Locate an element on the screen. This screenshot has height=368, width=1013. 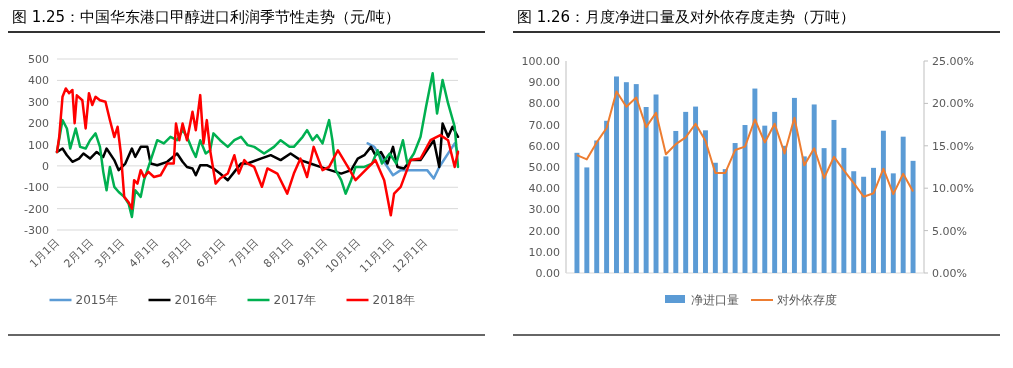
x-tick-label: 3月1日 is located at coordinates (109, 253).